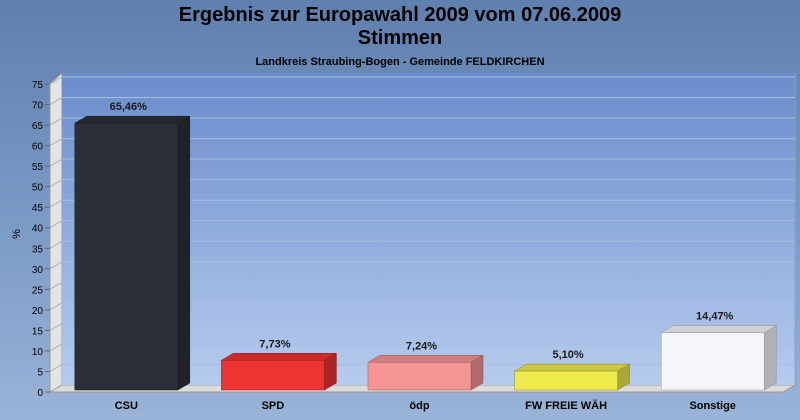 The width and height of the screenshot is (800, 420). I want to click on y-tick-label: 15, so click(38, 331).